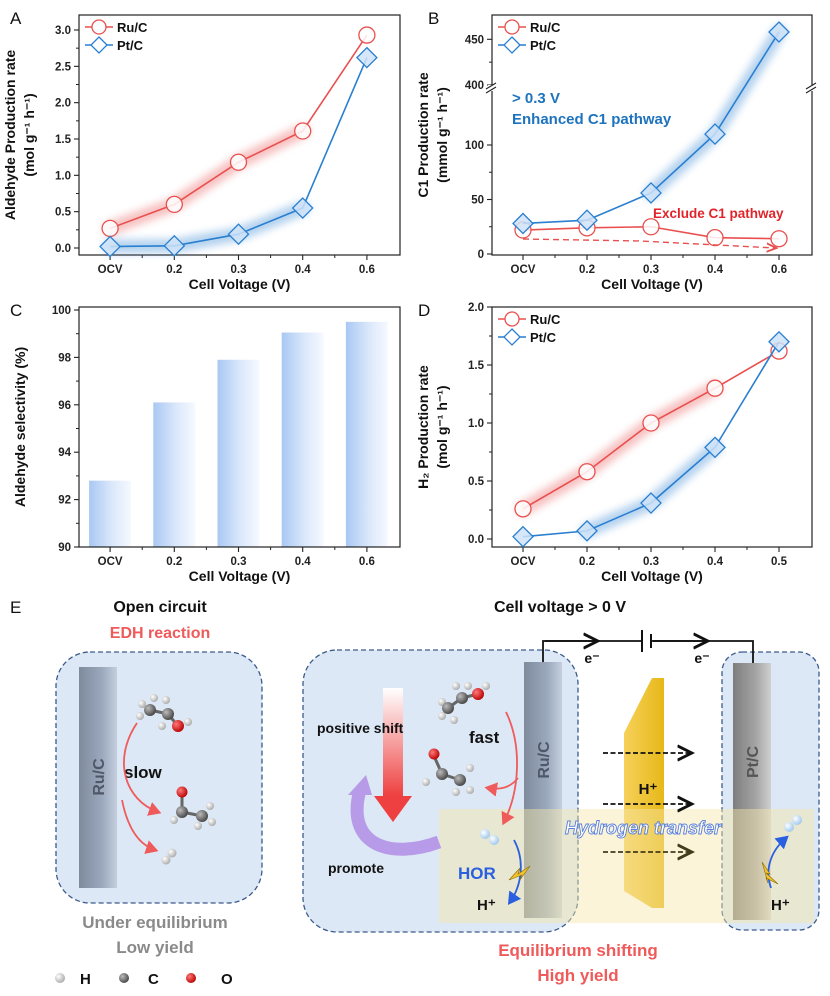  I want to click on promote-label: promote, so click(356, 868).